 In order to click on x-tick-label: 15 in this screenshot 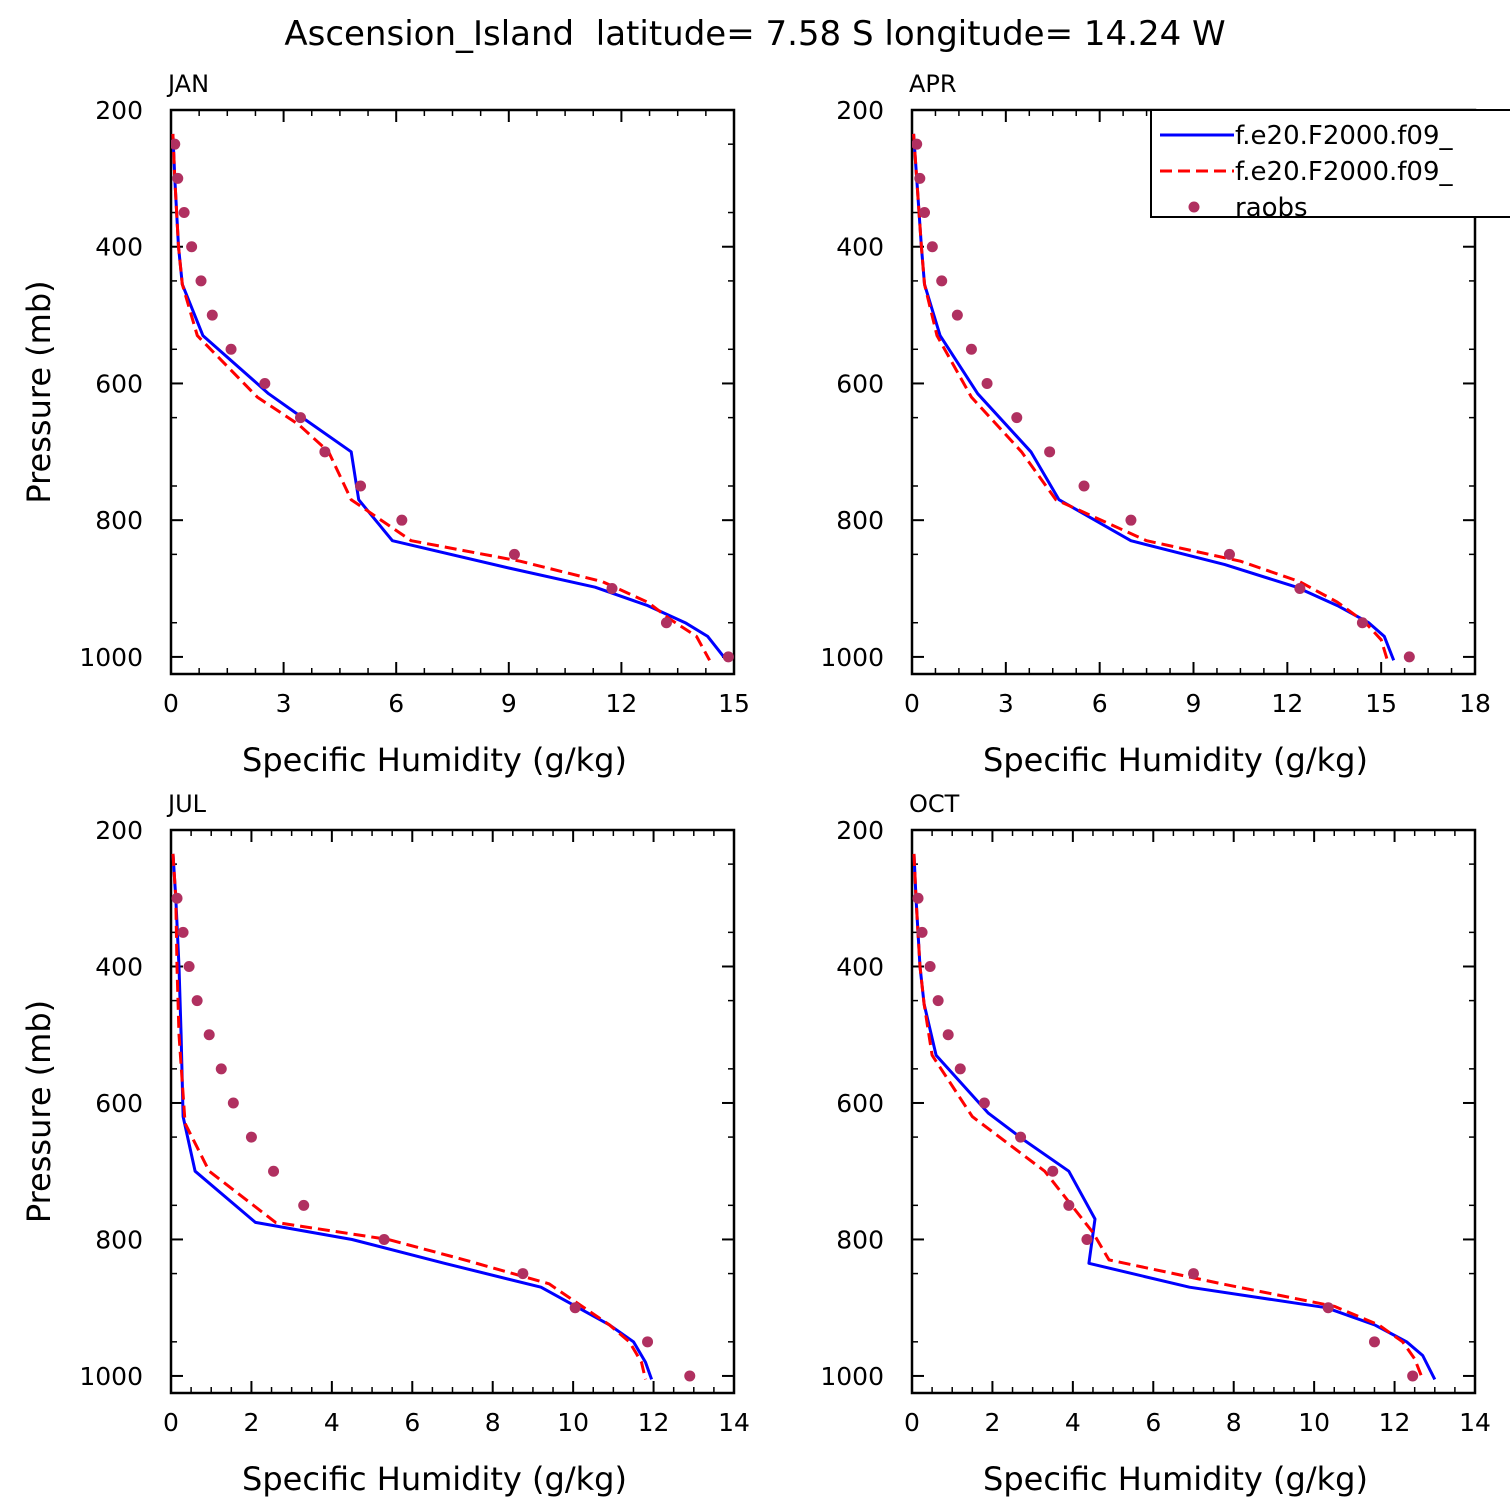, I will do `click(734, 703)`.